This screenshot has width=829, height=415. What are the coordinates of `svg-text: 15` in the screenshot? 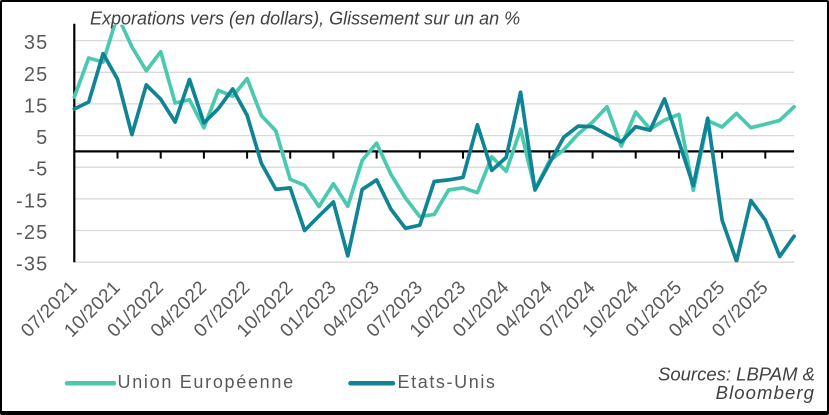 It's located at (36, 106).